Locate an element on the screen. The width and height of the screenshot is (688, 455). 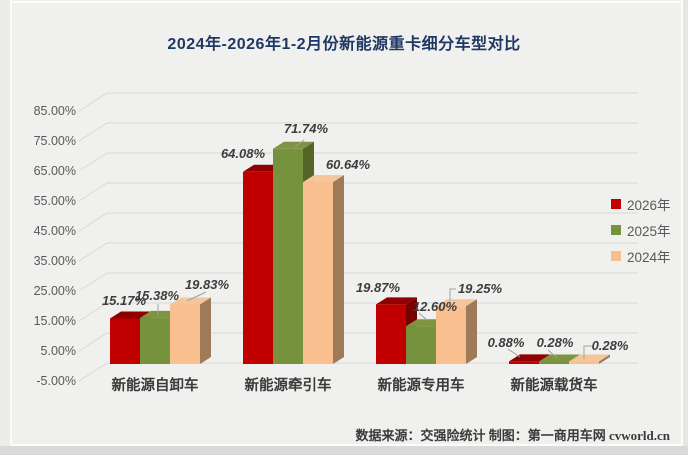
legend-item: 2026年 is located at coordinates (641, 205).